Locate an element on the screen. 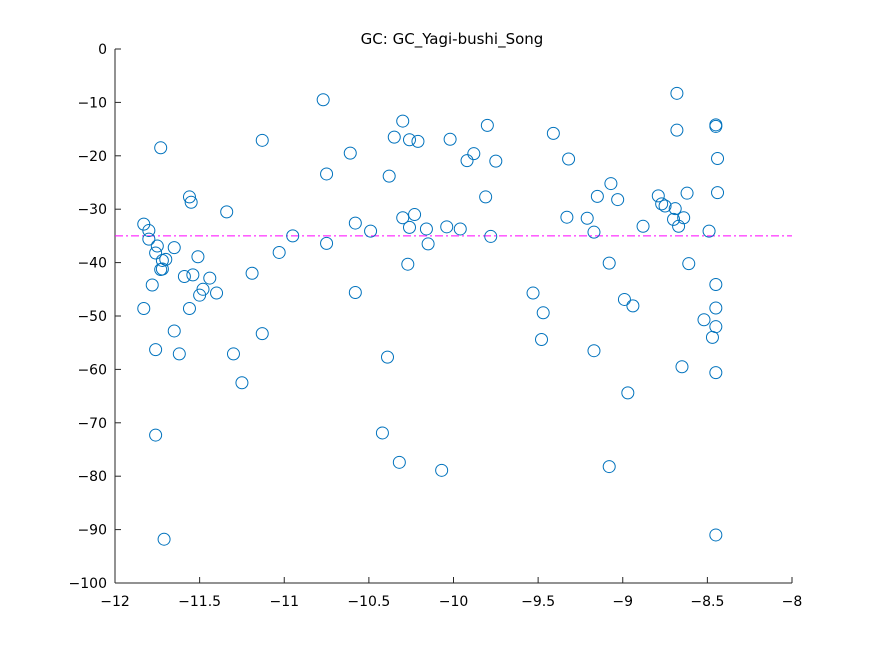 The width and height of the screenshot is (875, 656). x-axis-ticks: −12 −11.5 −11 −10.5 −10 −9.5 −9 −8.5 −8 is located at coordinates (451, 593).